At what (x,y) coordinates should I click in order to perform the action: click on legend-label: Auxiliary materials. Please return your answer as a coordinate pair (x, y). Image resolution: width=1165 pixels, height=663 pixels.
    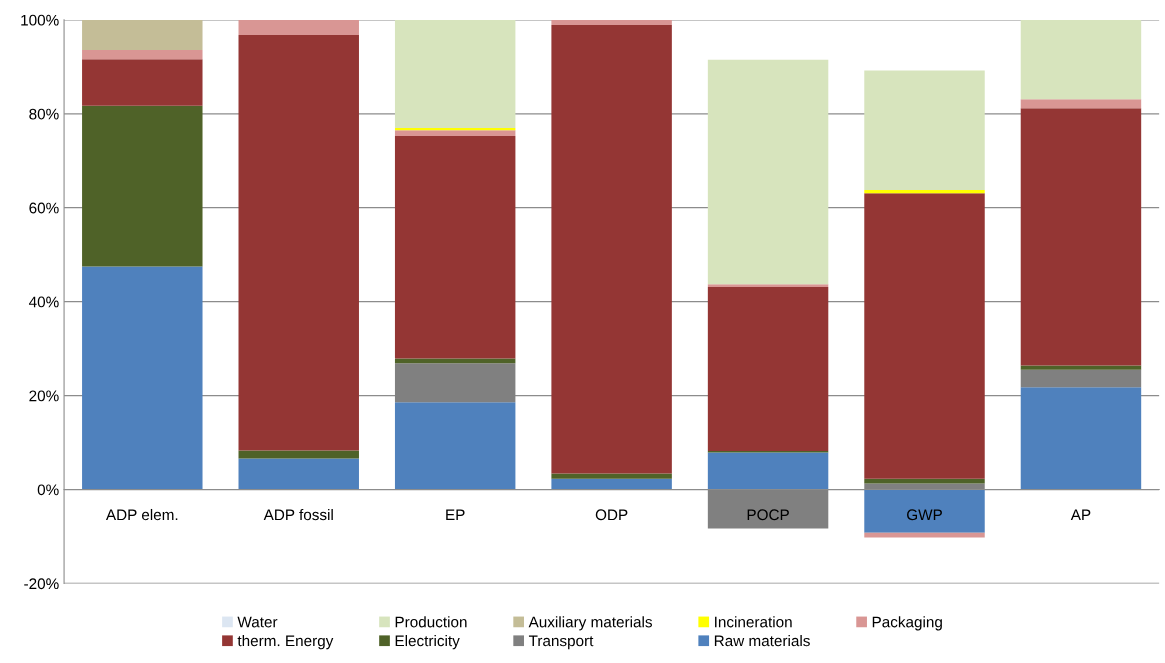
    Looking at the image, I should click on (590, 623).